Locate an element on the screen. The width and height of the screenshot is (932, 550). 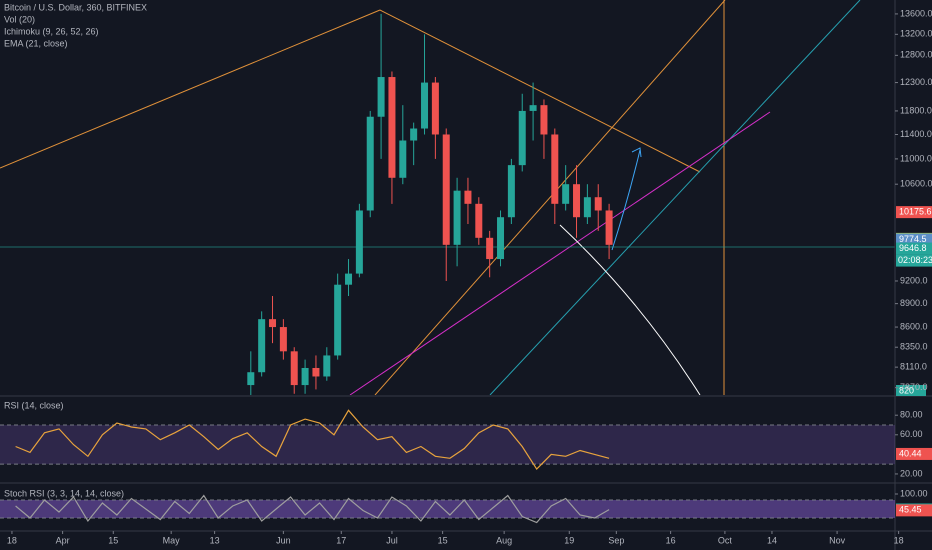
x-tick-label: Nov is located at coordinates (837, 540).